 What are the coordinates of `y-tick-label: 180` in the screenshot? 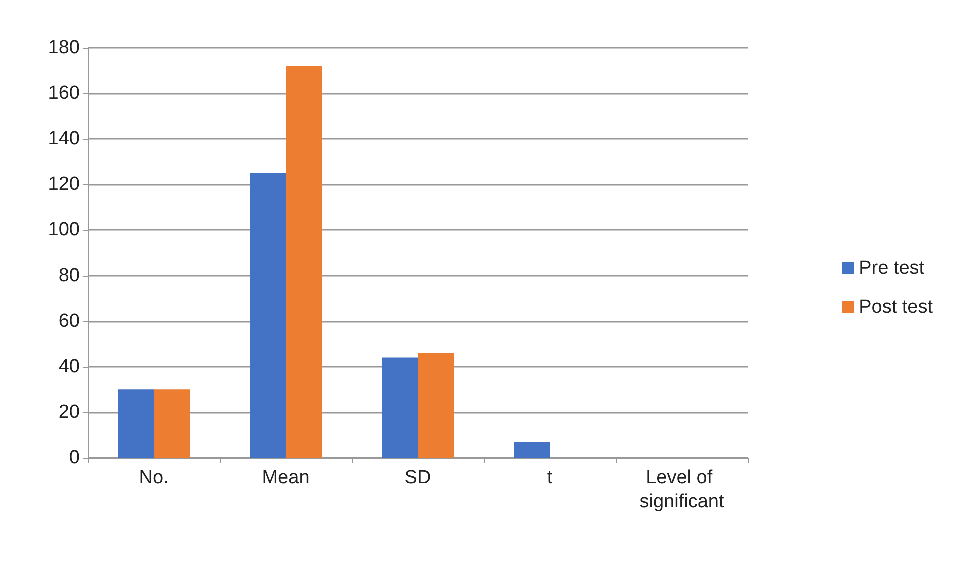 It's located at (64, 48).